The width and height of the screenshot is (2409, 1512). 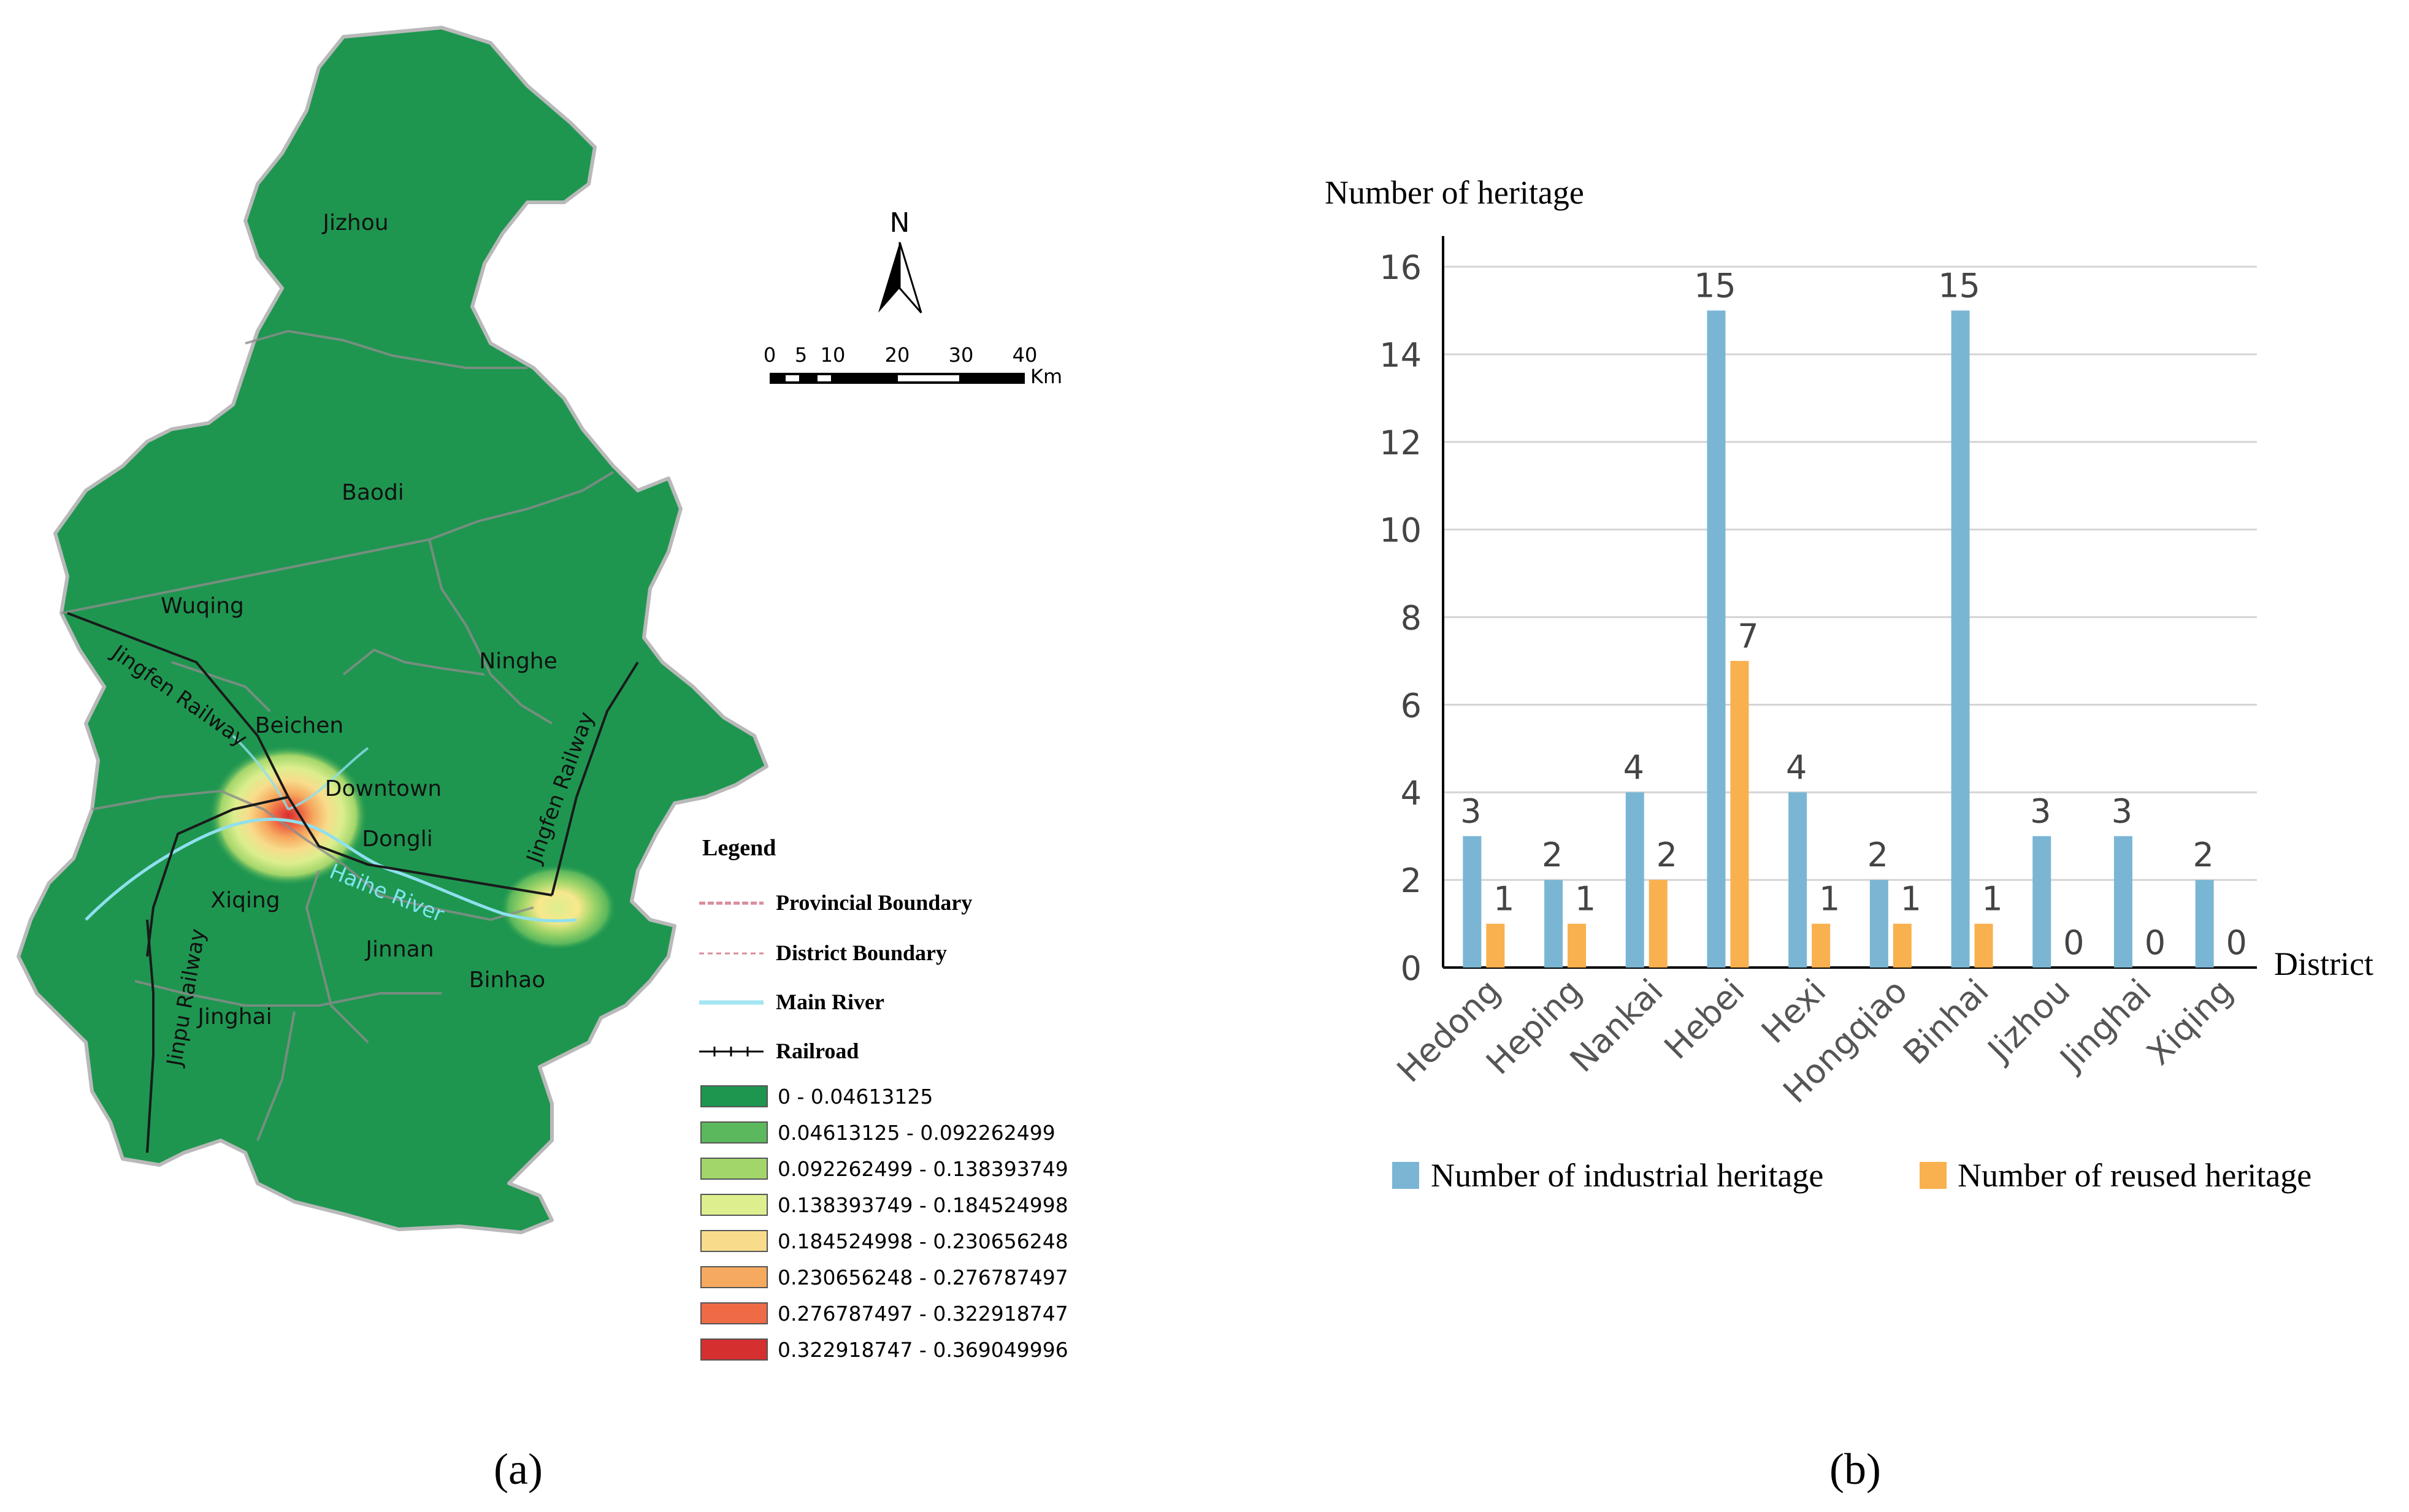 What do you see at coordinates (1411, 793) in the screenshot?
I see `y-tick-label: 4` at bounding box center [1411, 793].